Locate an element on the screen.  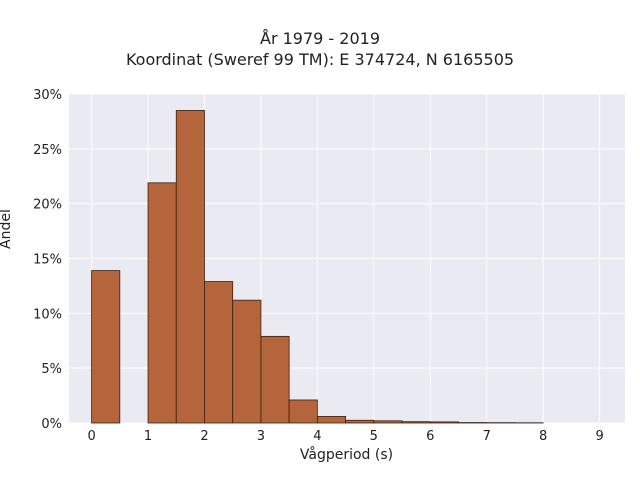
chart-title: År 1979 - 2019 is located at coordinates (320, 38).